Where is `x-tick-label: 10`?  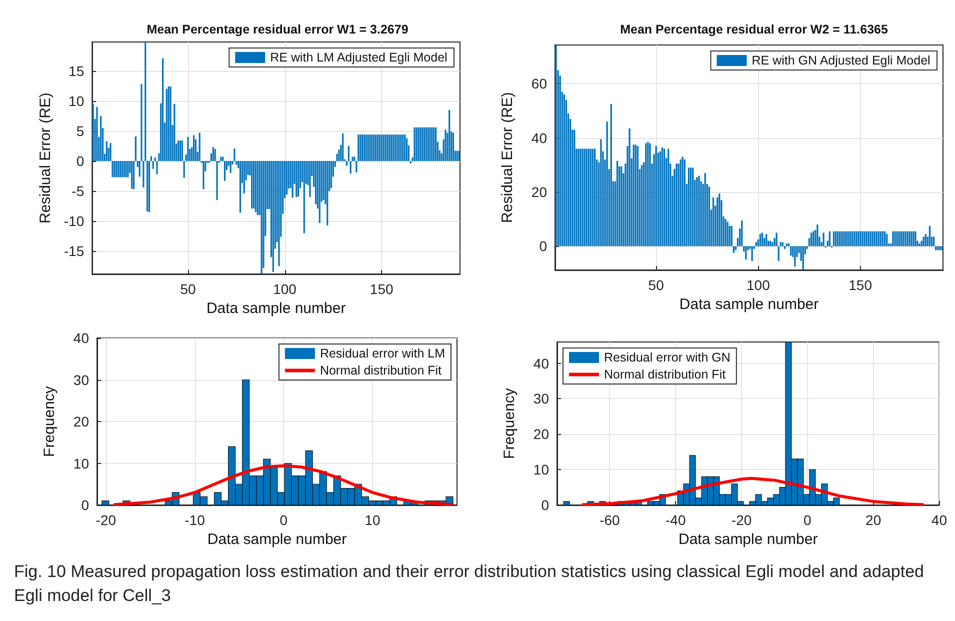
x-tick-label: 10 is located at coordinates (372, 520).